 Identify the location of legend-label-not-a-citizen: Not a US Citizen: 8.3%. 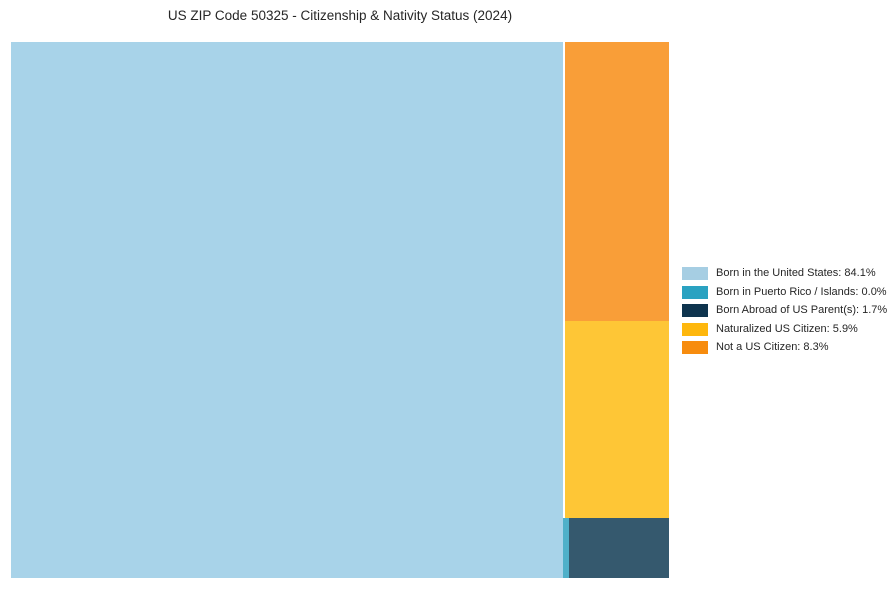
(772, 347).